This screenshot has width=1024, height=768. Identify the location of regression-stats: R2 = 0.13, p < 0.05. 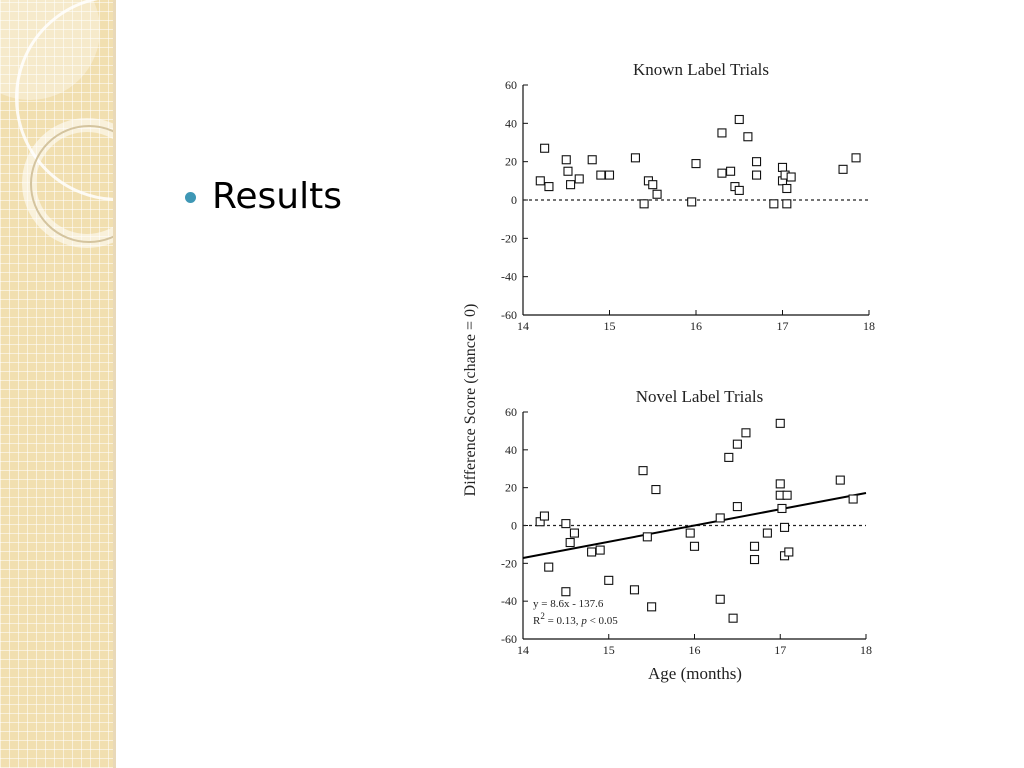
(575, 619).